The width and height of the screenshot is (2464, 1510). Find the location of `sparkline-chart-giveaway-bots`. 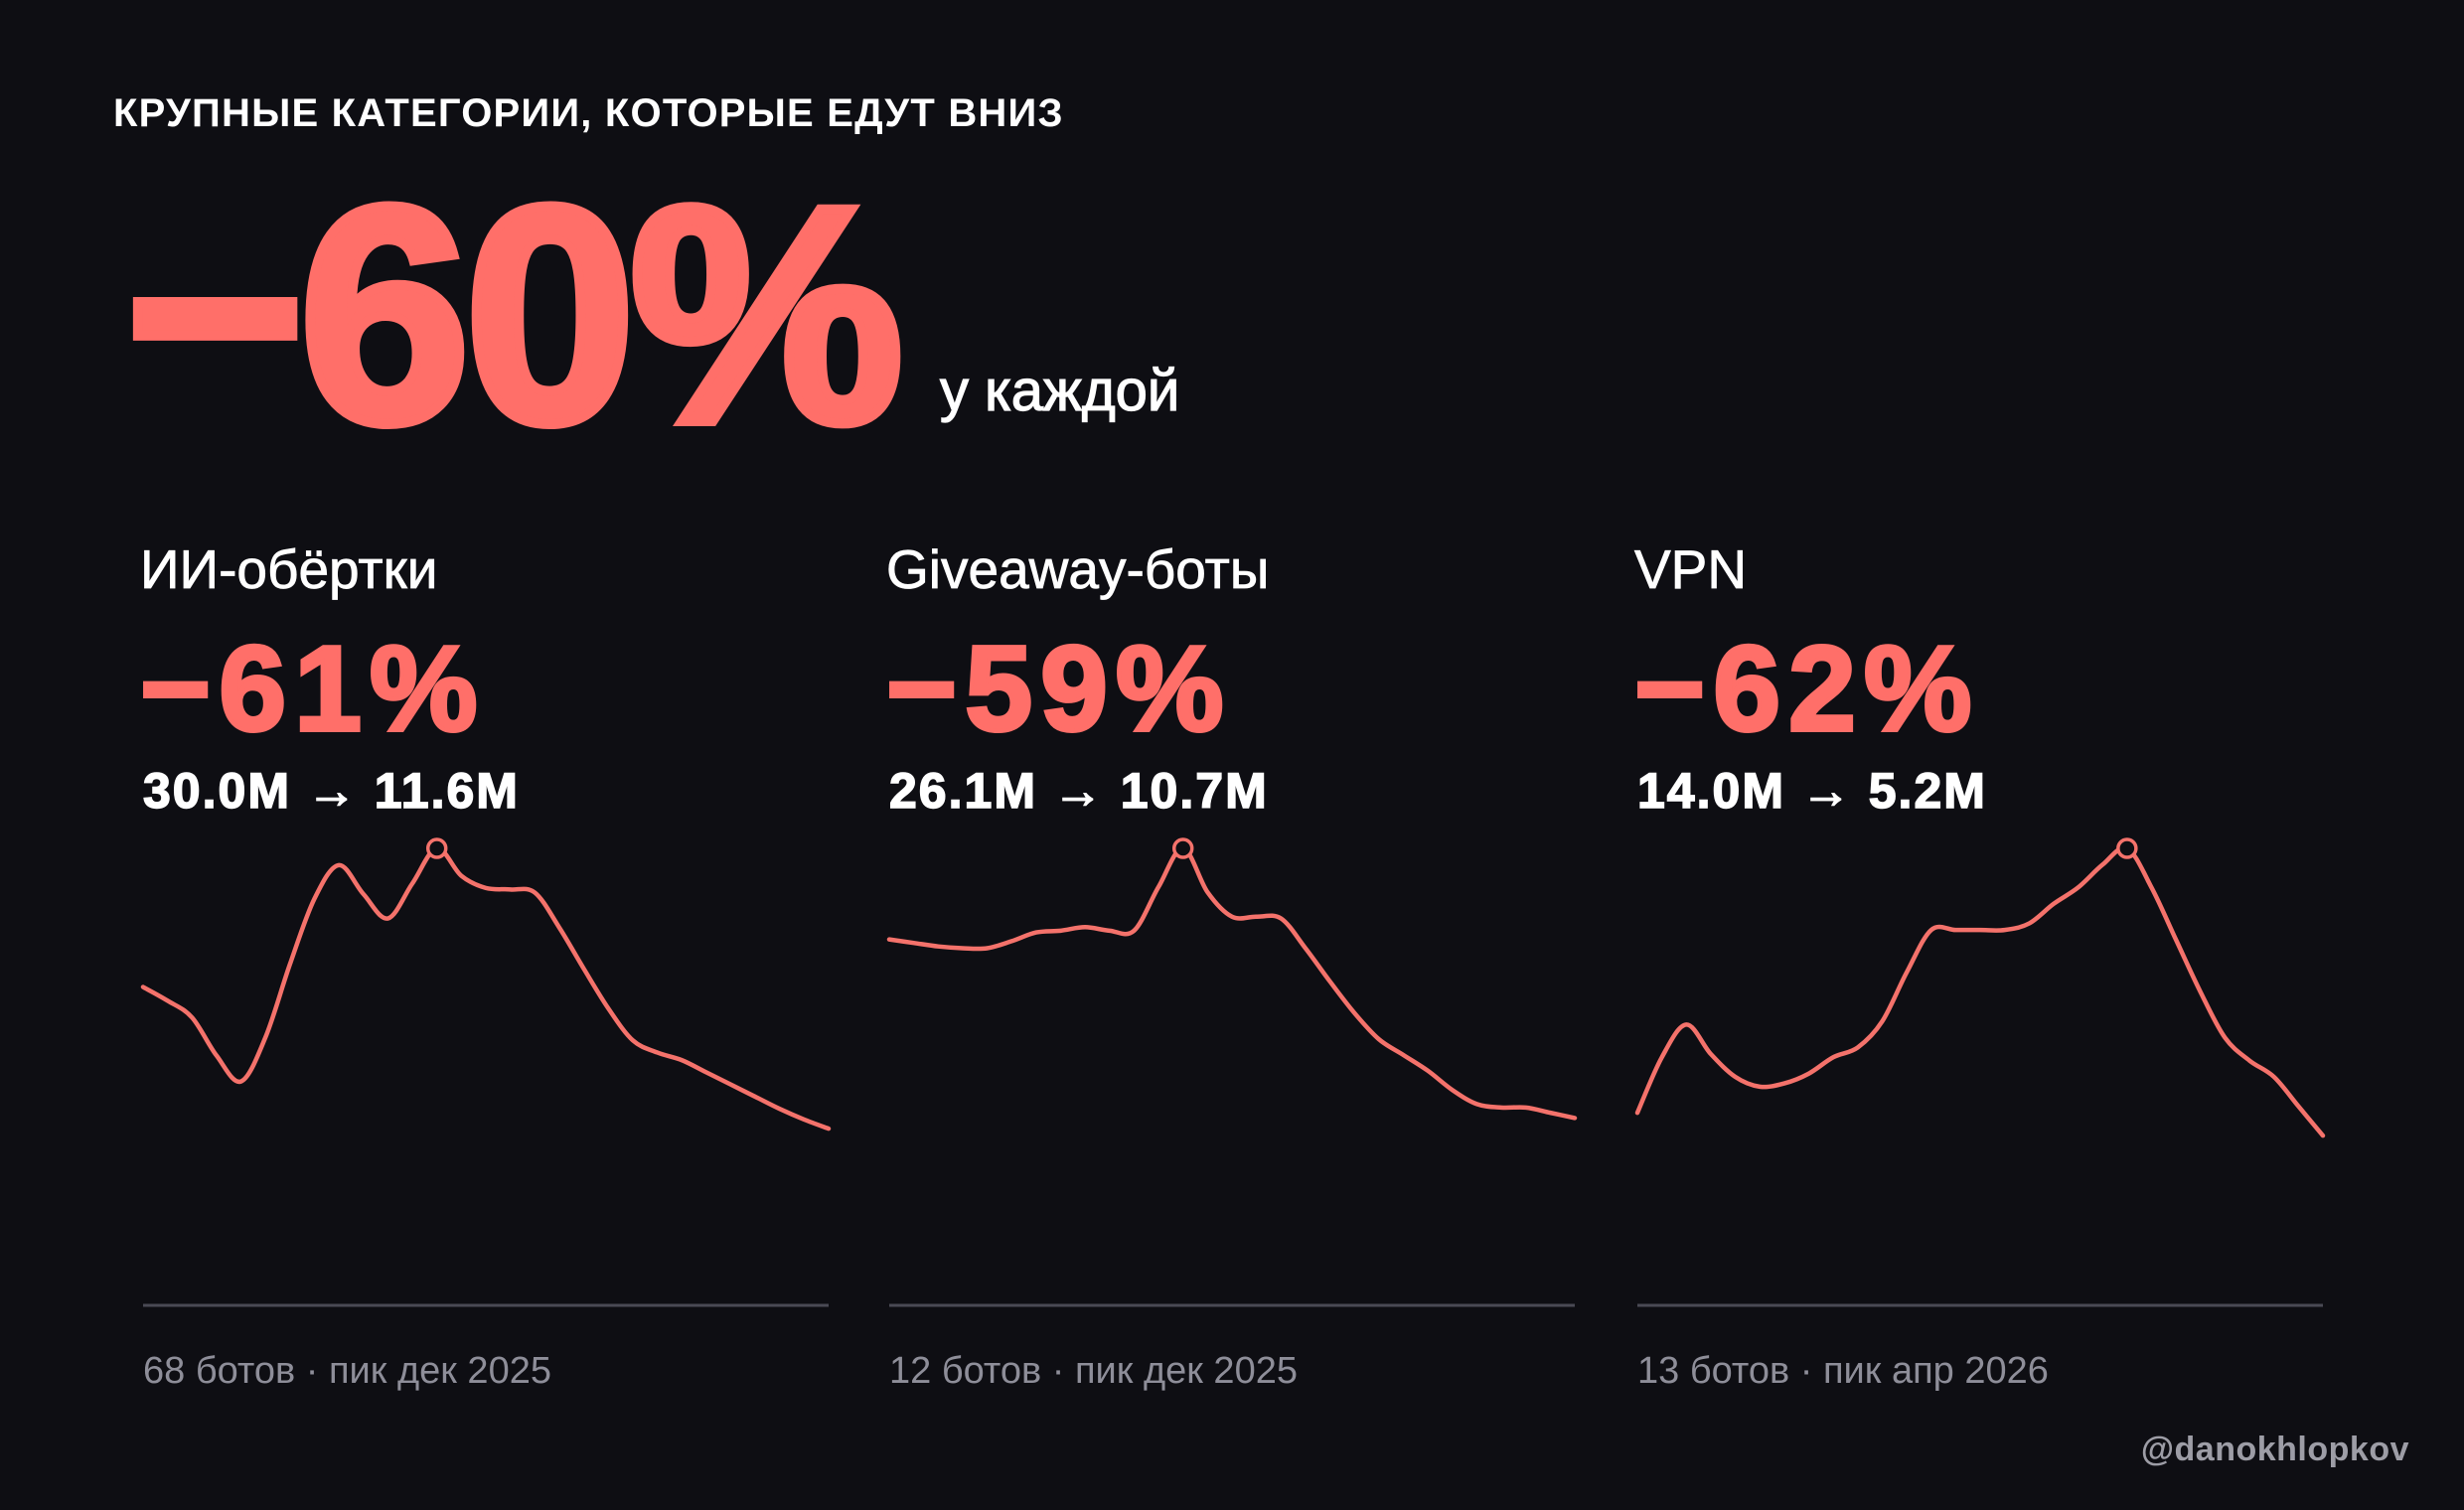

sparkline-chart-giveaway-bots is located at coordinates (1232, 1072).